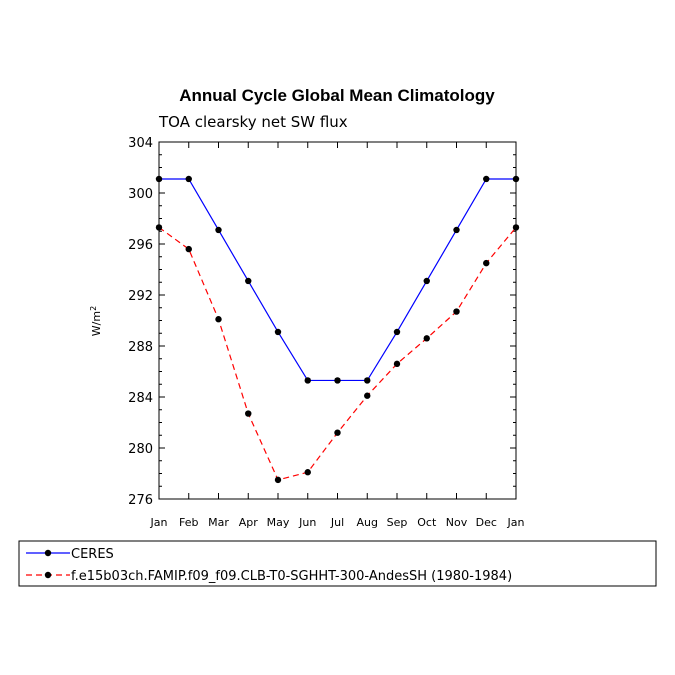 The image size is (675, 675). What do you see at coordinates (93, 308) in the screenshot?
I see `y-axis-label-superscript: 2` at bounding box center [93, 308].